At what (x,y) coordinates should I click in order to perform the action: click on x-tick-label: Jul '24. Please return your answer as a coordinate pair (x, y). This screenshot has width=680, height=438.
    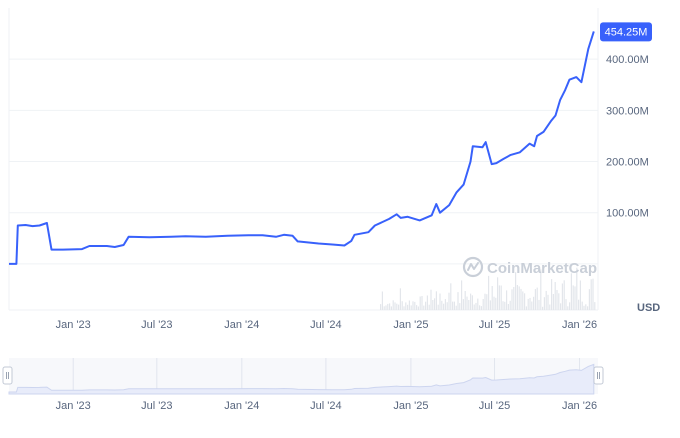
    Looking at the image, I should click on (325, 325).